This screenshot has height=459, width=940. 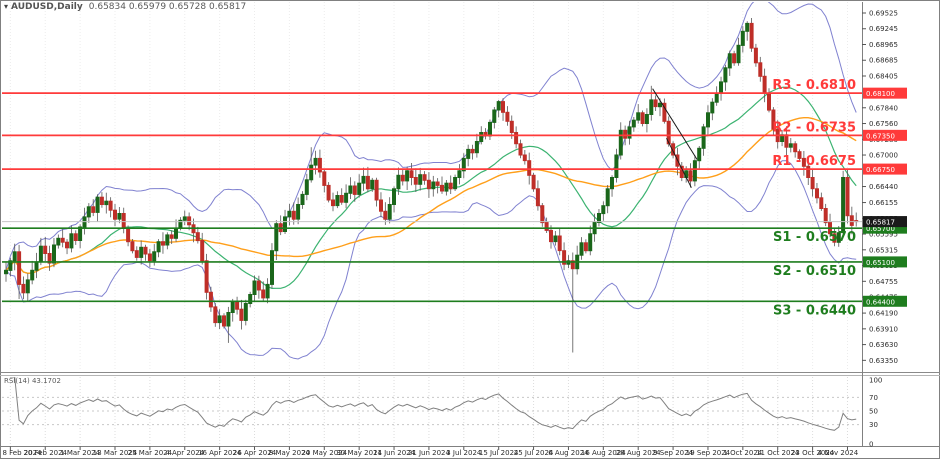 I want to click on date-tick-label: 23 Oct 2024, so click(x=813, y=453).